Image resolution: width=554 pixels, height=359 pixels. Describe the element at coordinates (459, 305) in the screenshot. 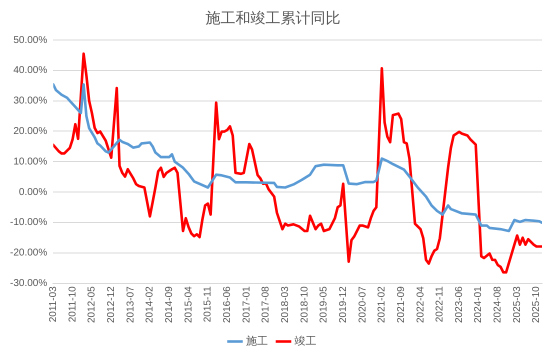

I see `x-tick-label: 2023-06` at that location.